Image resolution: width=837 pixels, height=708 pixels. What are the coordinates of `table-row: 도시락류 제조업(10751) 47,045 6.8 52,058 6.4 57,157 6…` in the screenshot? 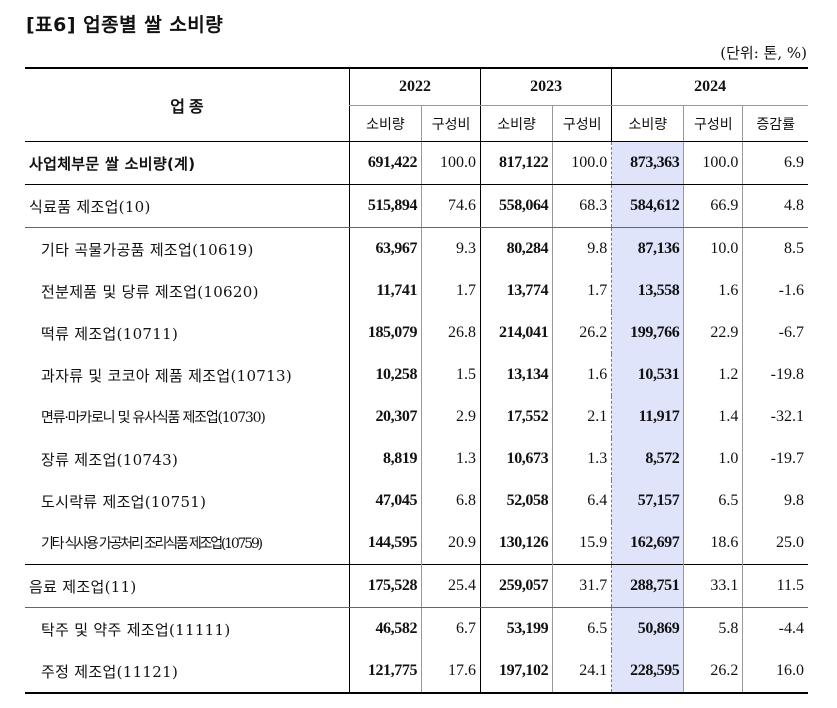 It's located at (416, 501).